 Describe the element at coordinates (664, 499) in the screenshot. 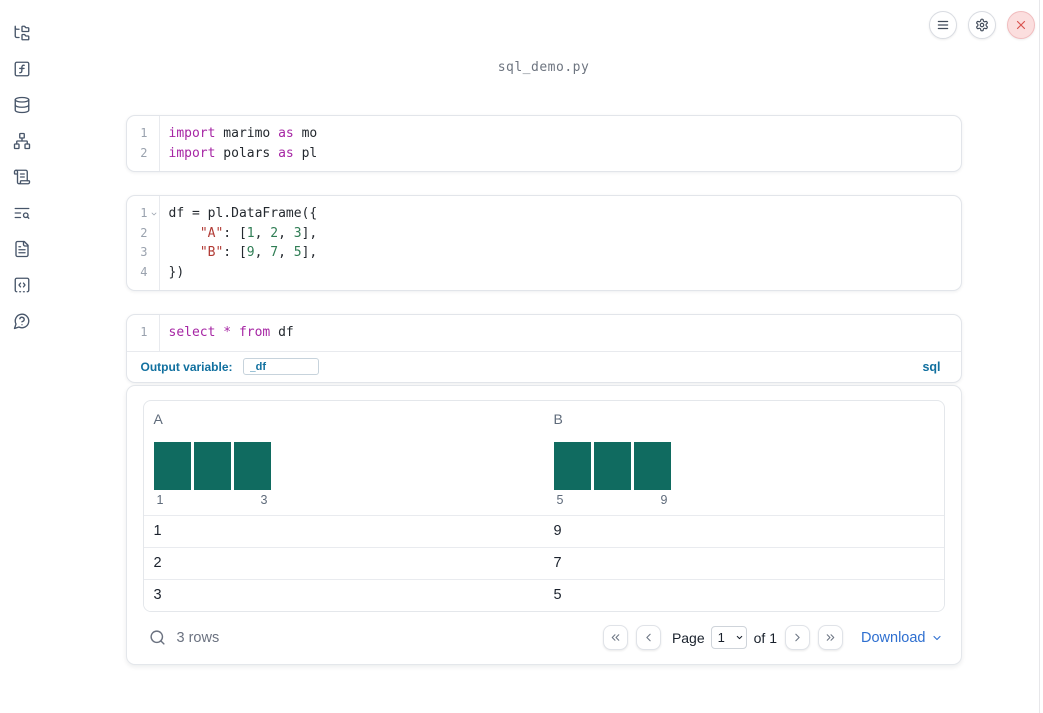

I see `histogram-max-label: 9` at that location.